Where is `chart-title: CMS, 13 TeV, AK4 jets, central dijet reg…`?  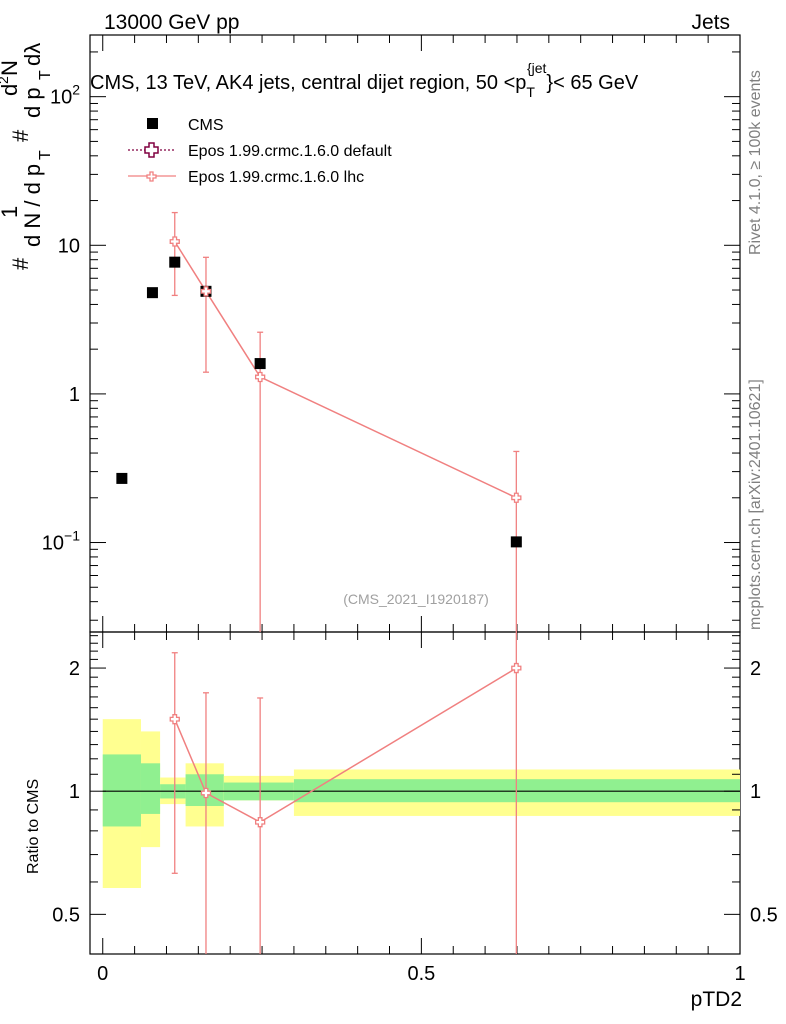
chart-title: CMS, 13 TeV, AK4 jets, central dijet reg… is located at coordinates (364, 80).